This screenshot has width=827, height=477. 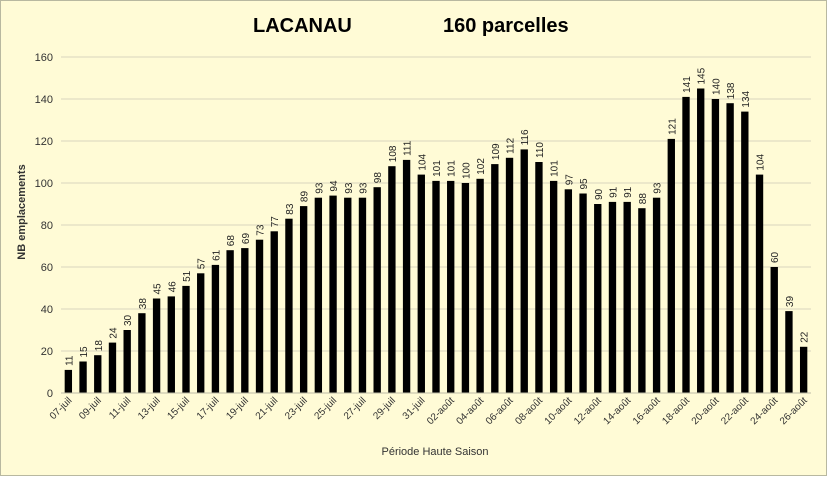 I want to click on data-label: 108, so click(x=393, y=153).